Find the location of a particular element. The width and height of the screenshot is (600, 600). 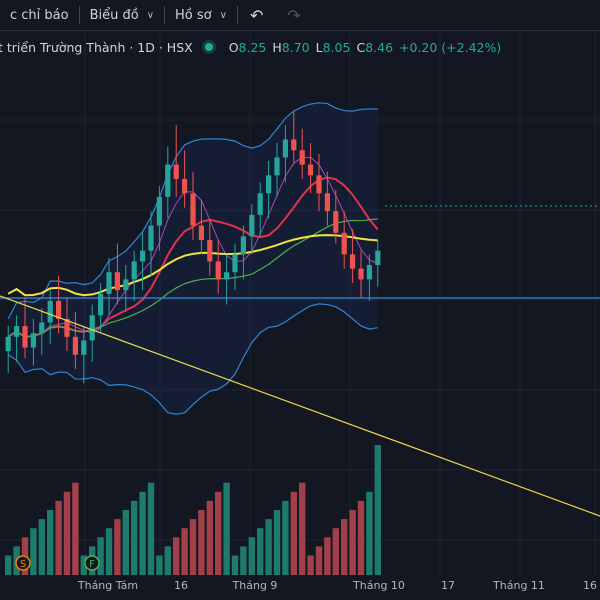

event-marker-f is located at coordinates (92, 563).